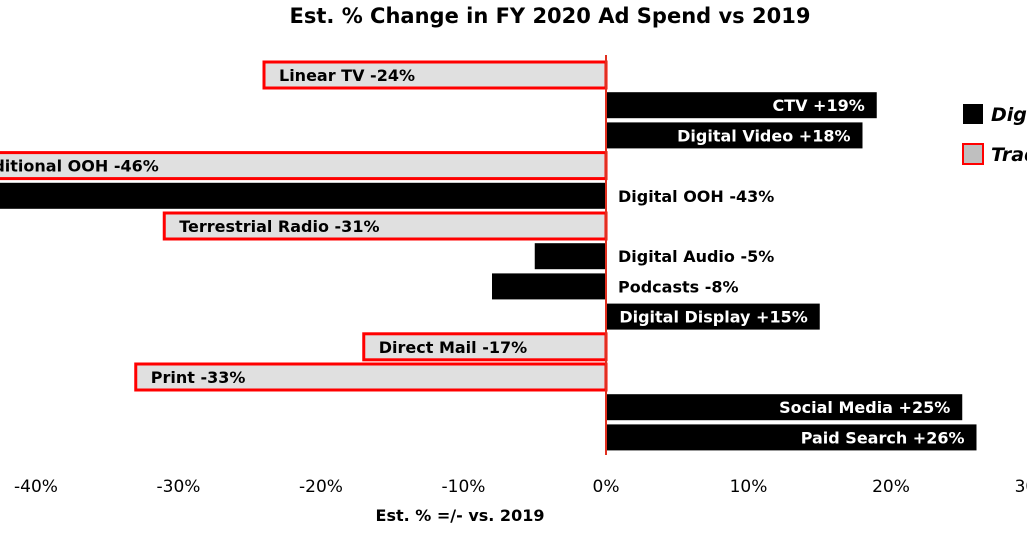 The image size is (1027, 539). Describe the element at coordinates (864, 407) in the screenshot. I see `bar-label: Social Media +25%` at that location.